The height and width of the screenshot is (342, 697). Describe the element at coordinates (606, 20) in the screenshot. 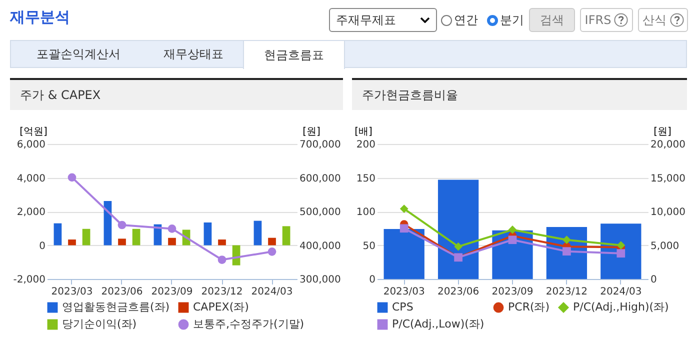

I see `button: IFRS` at that location.